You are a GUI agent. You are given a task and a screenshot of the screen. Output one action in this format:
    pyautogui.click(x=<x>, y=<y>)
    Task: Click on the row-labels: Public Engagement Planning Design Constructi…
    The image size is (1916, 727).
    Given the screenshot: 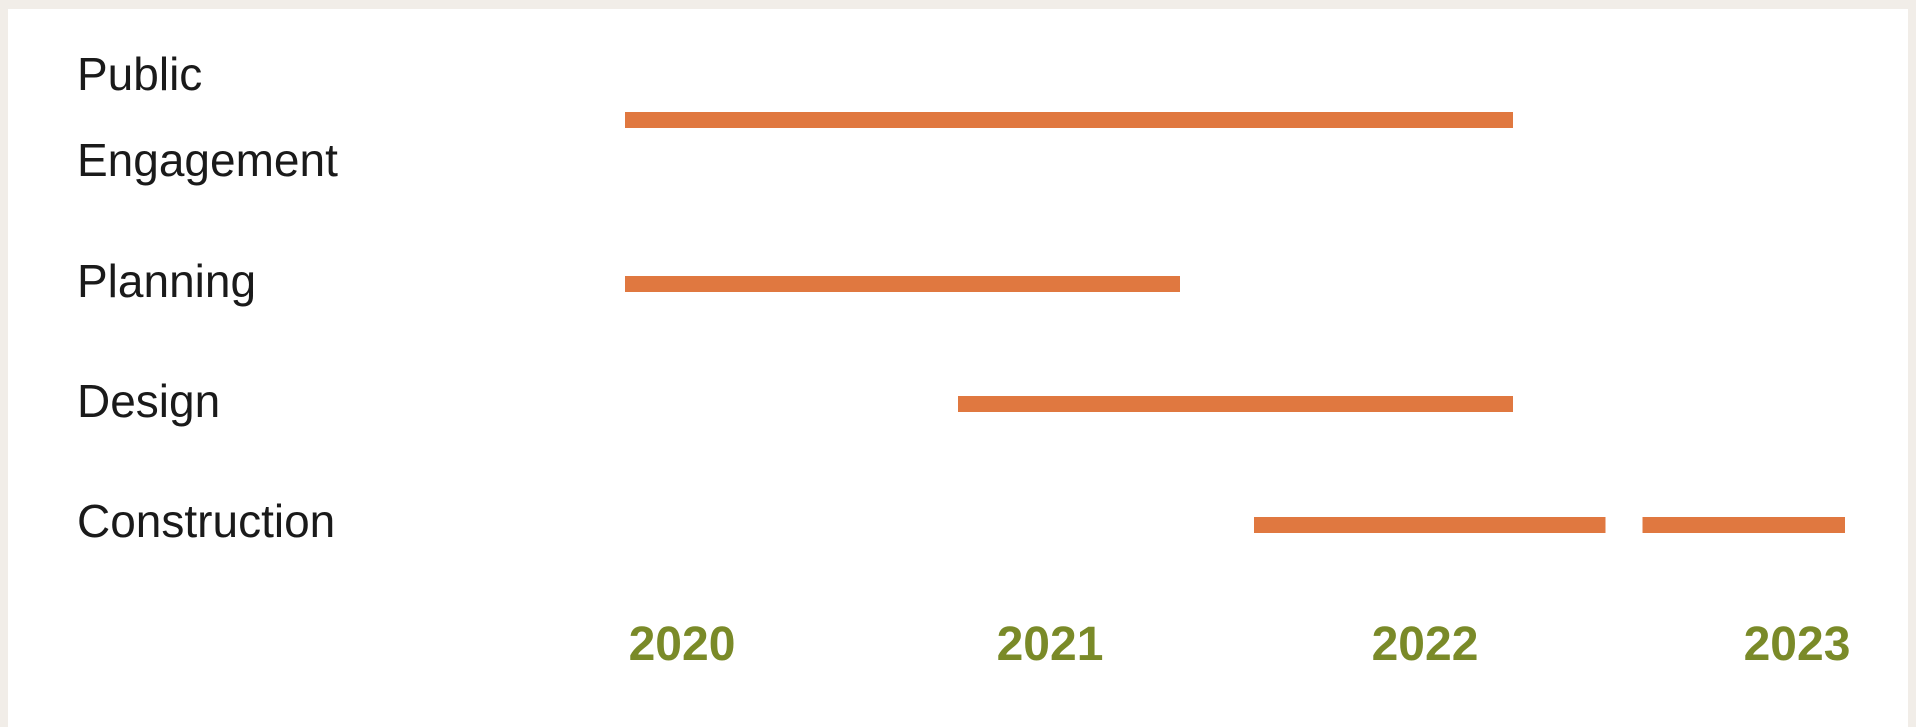 What is the action you would take?
    pyautogui.click(x=207, y=297)
    